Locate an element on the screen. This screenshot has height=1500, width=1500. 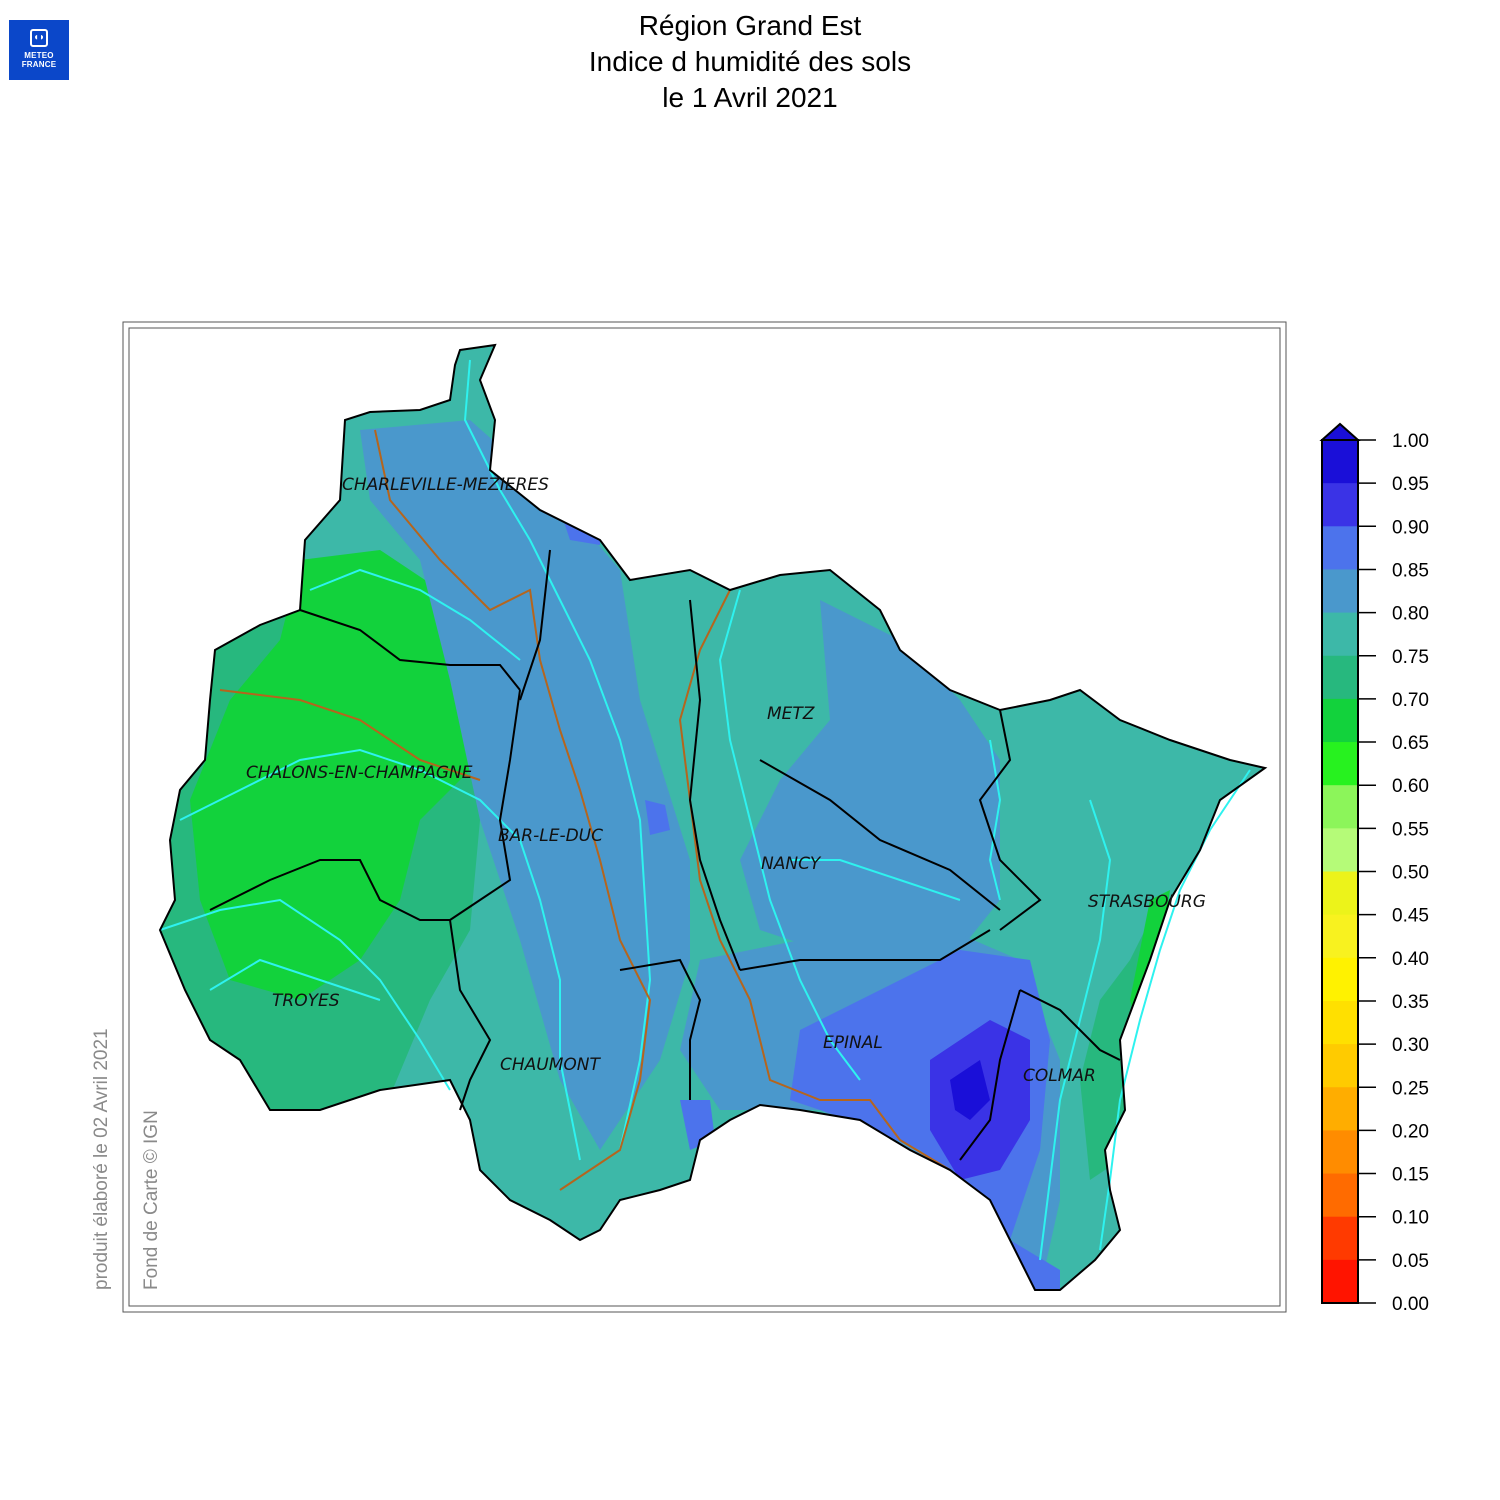
city-label-epinal: EPINAL is located at coordinates (853, 1043).